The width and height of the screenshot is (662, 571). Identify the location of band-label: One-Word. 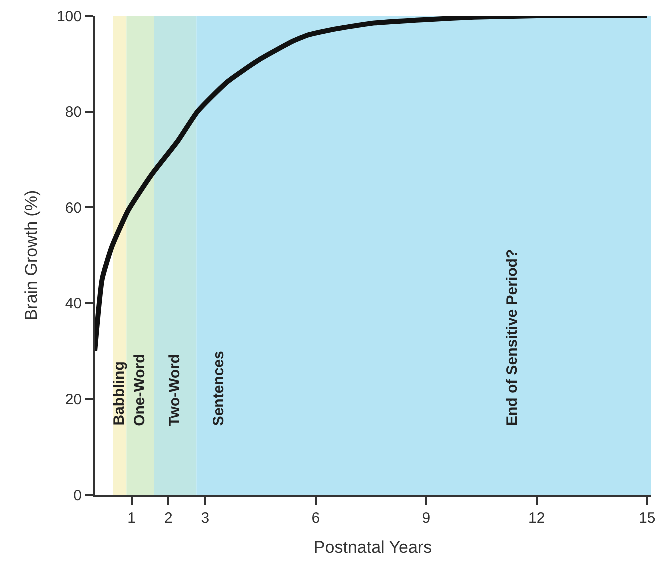
(140, 390).